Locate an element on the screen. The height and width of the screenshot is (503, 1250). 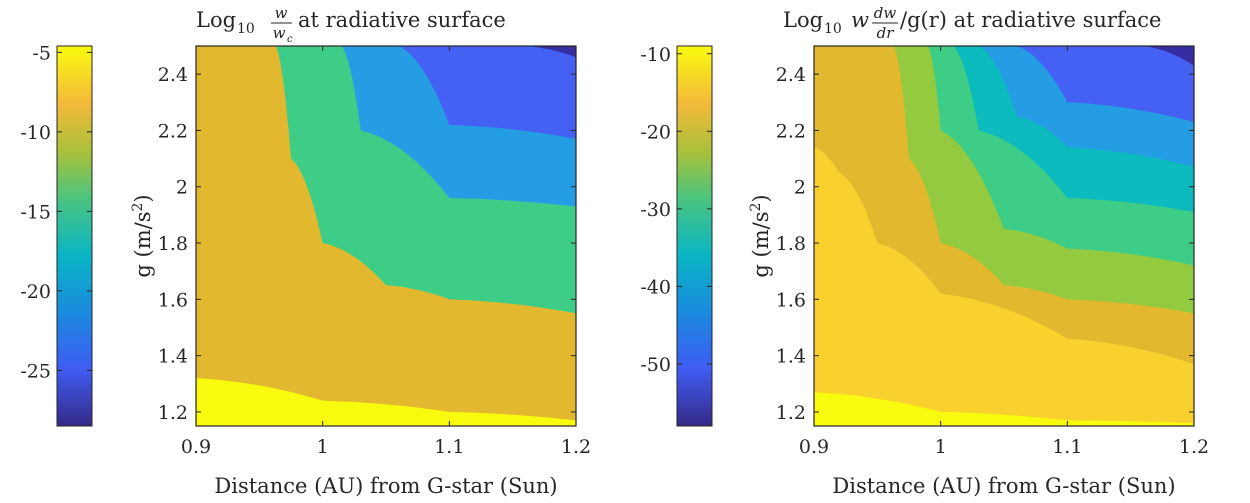
right-colorbar-ticks: -10 -20 -30 -40 -50 is located at coordinates (676, 210).